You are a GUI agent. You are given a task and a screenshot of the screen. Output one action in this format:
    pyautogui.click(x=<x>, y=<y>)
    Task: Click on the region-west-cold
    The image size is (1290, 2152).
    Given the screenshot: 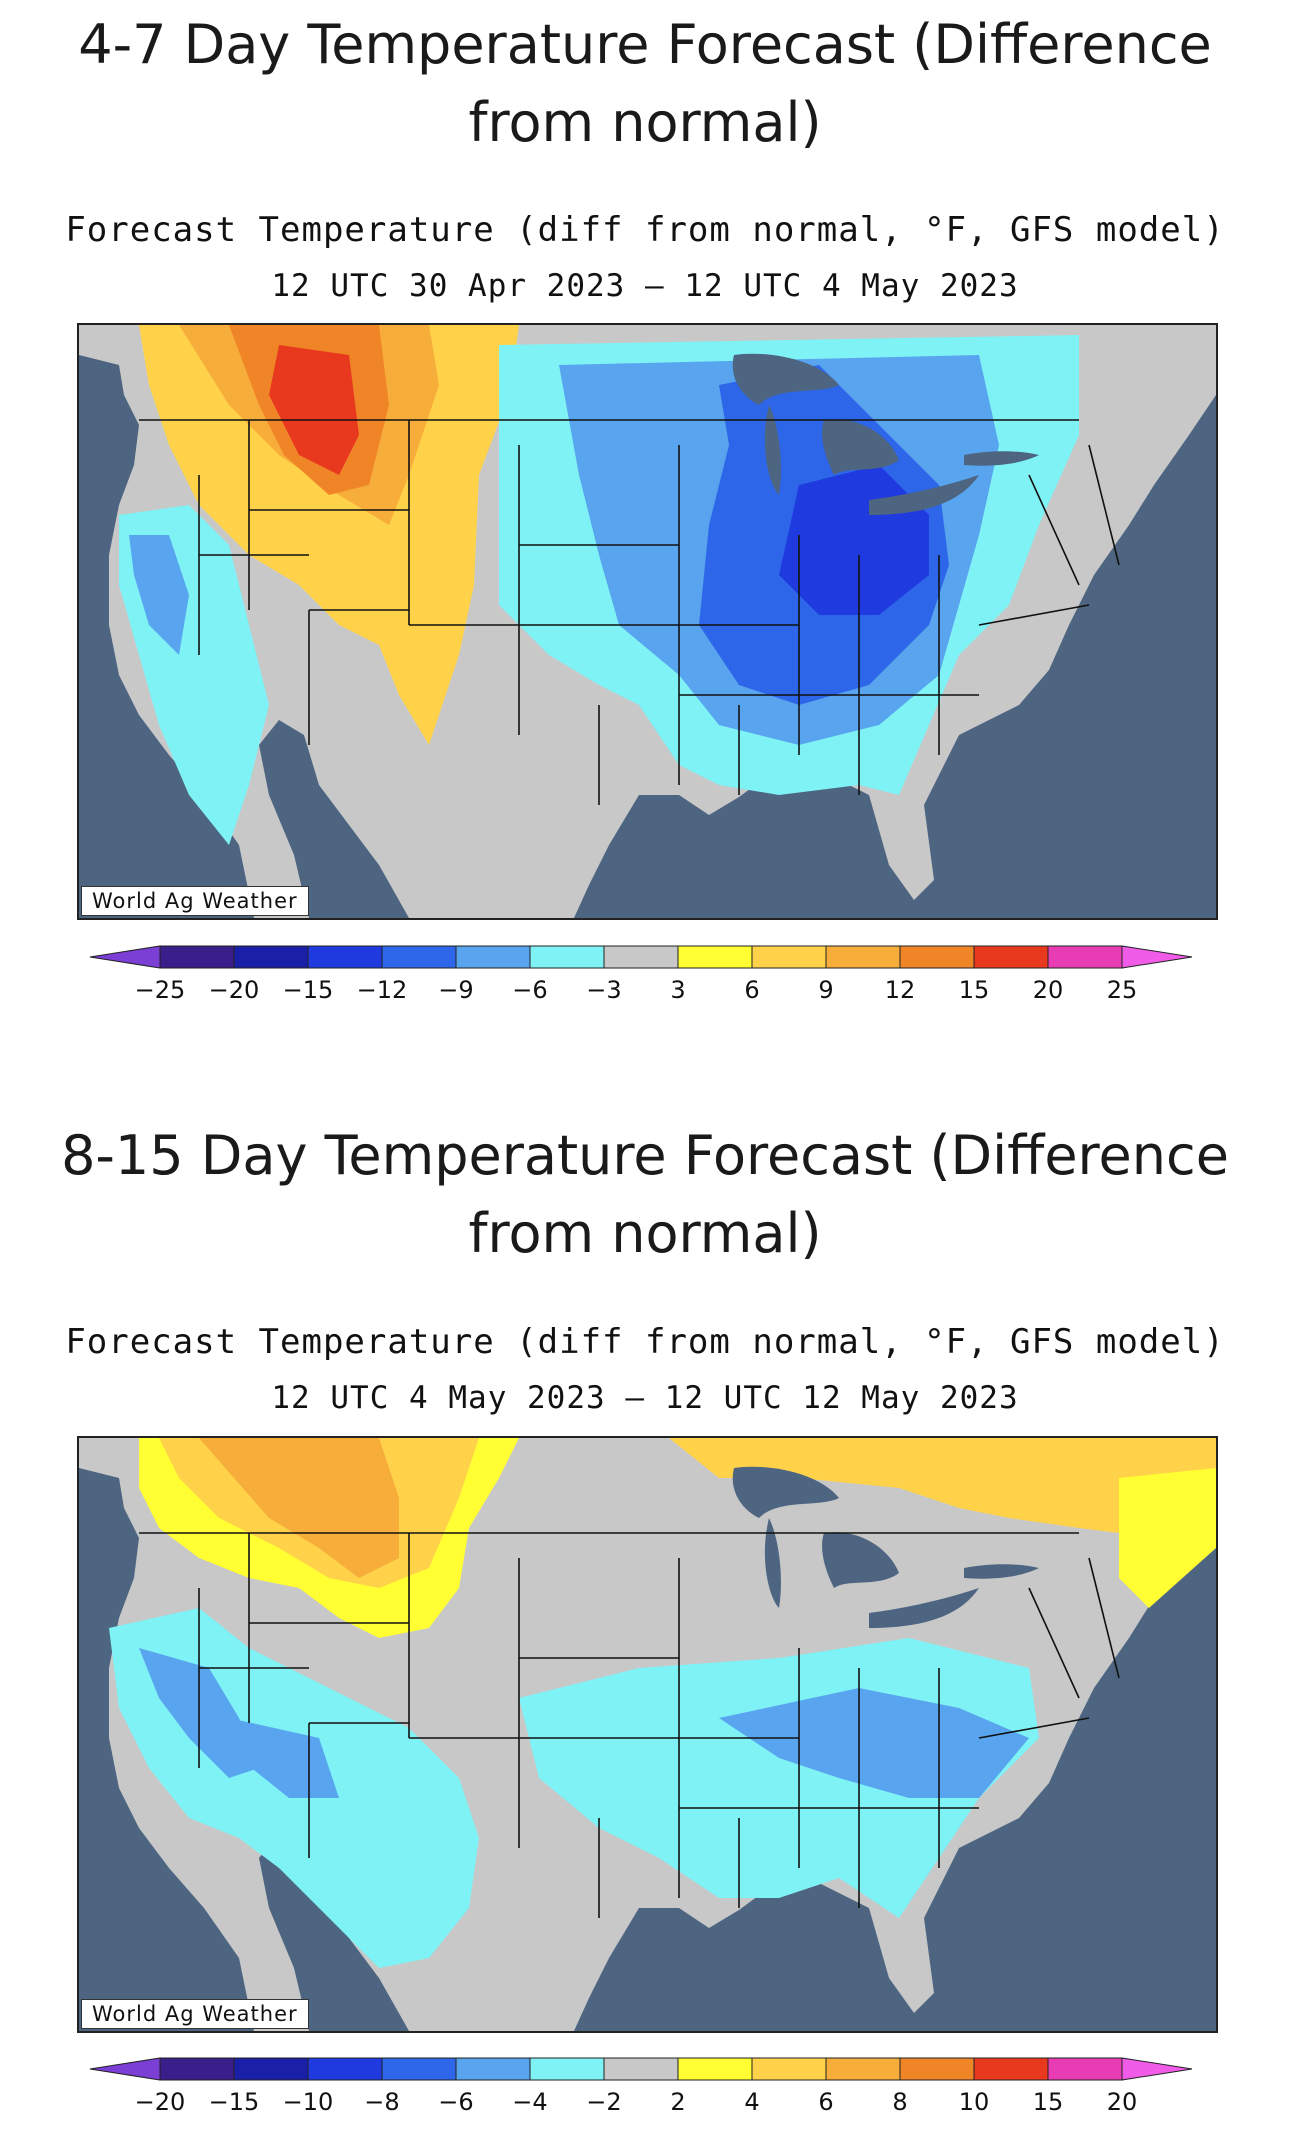 What is the action you would take?
    pyautogui.click(x=159, y=595)
    